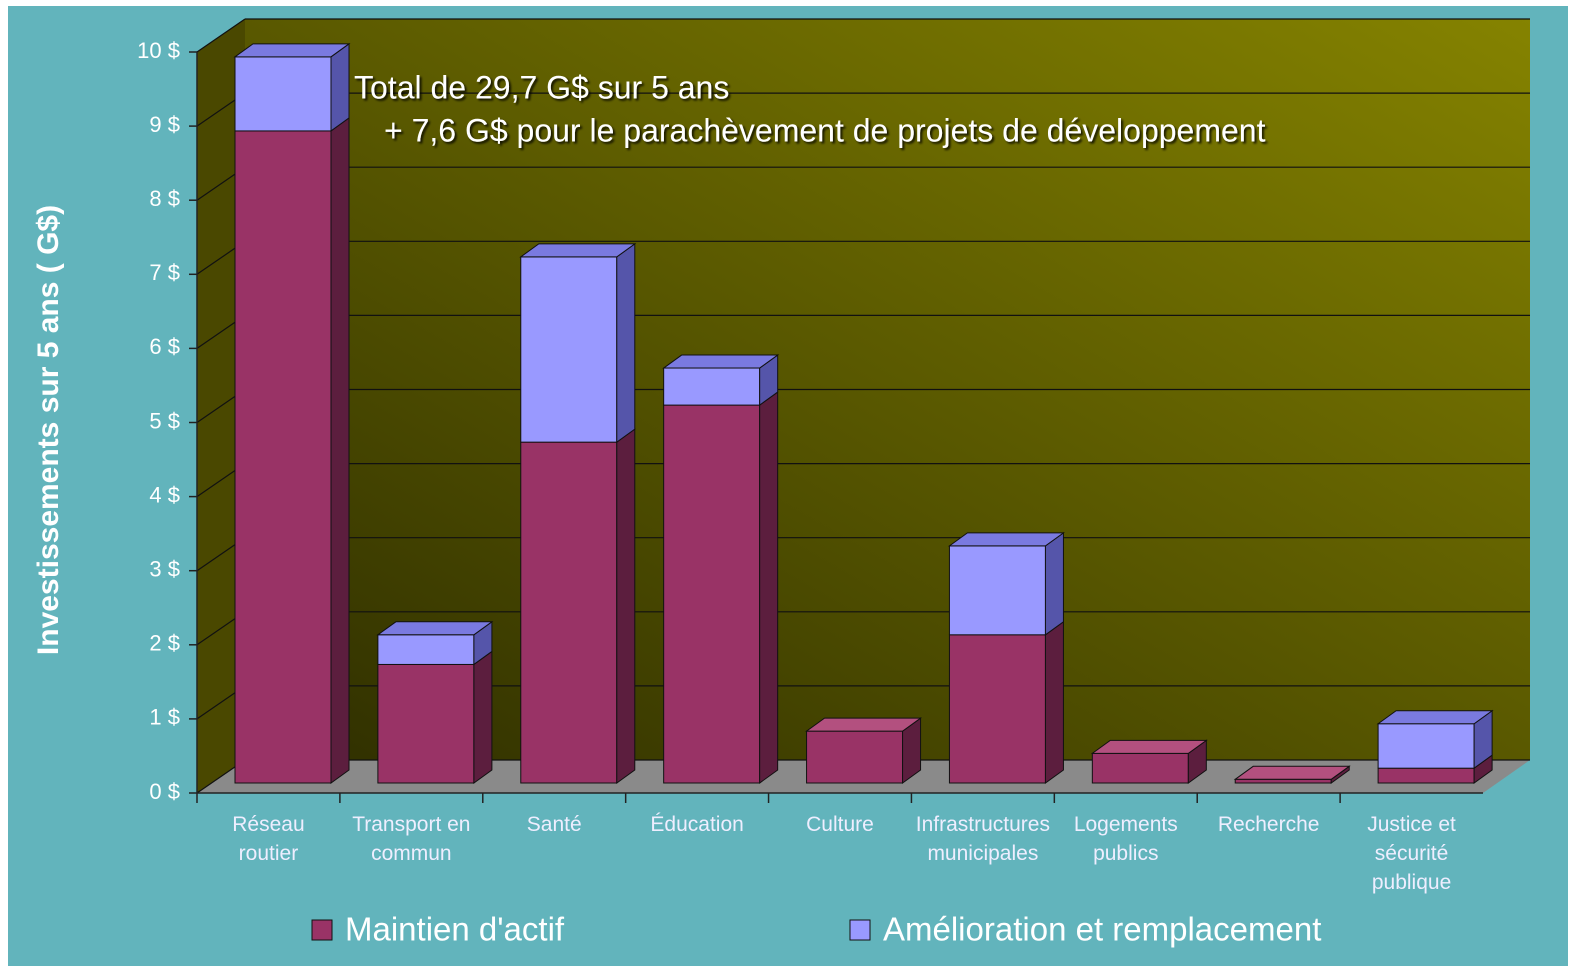 The height and width of the screenshot is (971, 1574). I want to click on x-tick-label: Infrastructures municipales, so click(983, 839).